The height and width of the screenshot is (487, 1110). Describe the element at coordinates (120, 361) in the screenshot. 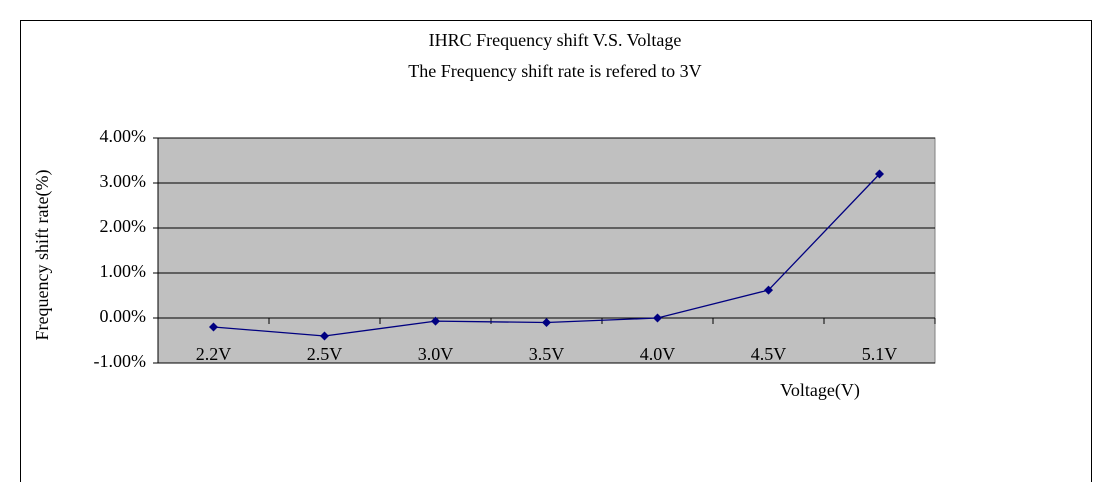

I see `y-tick-label: -1.00%` at that location.